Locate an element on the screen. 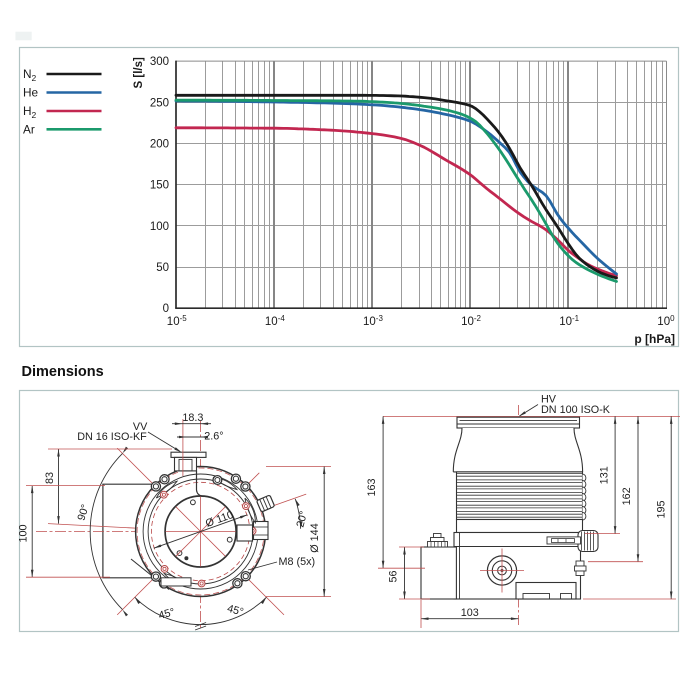 This screenshot has width=700, height=700. svg-text: 103 is located at coordinates (470, 613).